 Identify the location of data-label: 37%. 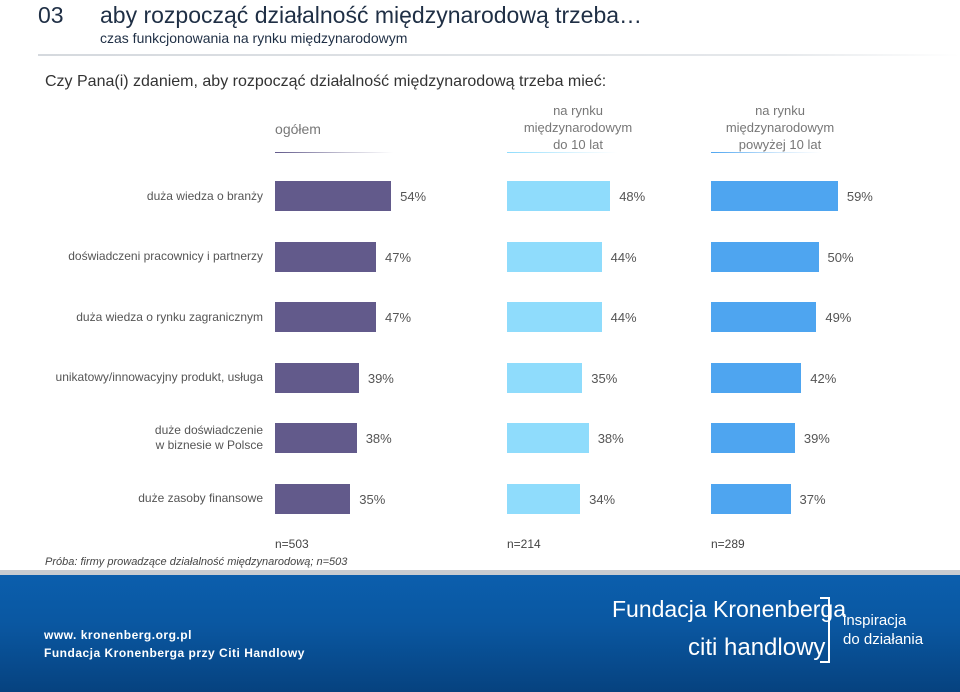
(812, 499).